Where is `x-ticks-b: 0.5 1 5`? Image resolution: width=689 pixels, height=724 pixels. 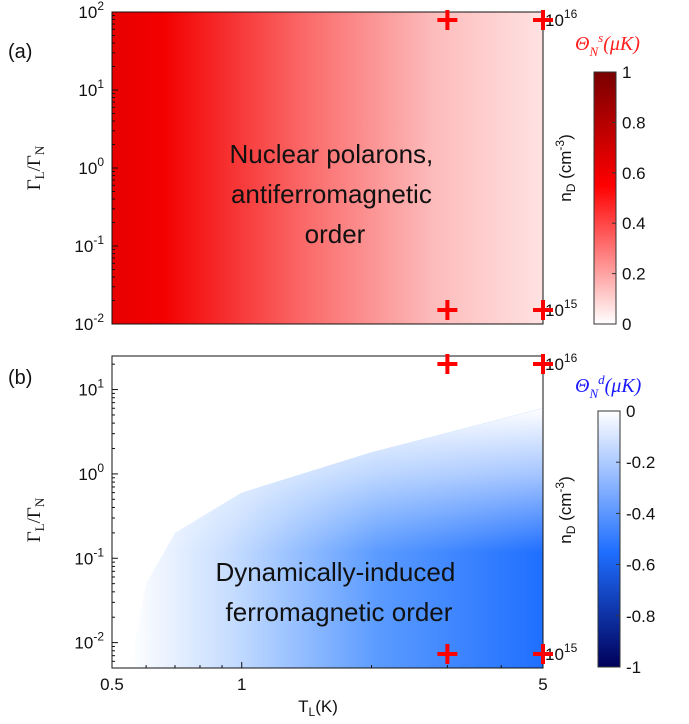 x-ticks-b: 0.5 1 5 is located at coordinates (324, 678).